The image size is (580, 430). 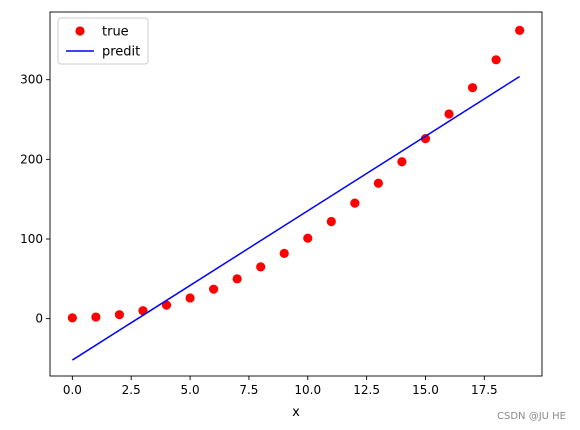 I want to click on legend-marker-true, so click(x=80, y=31).